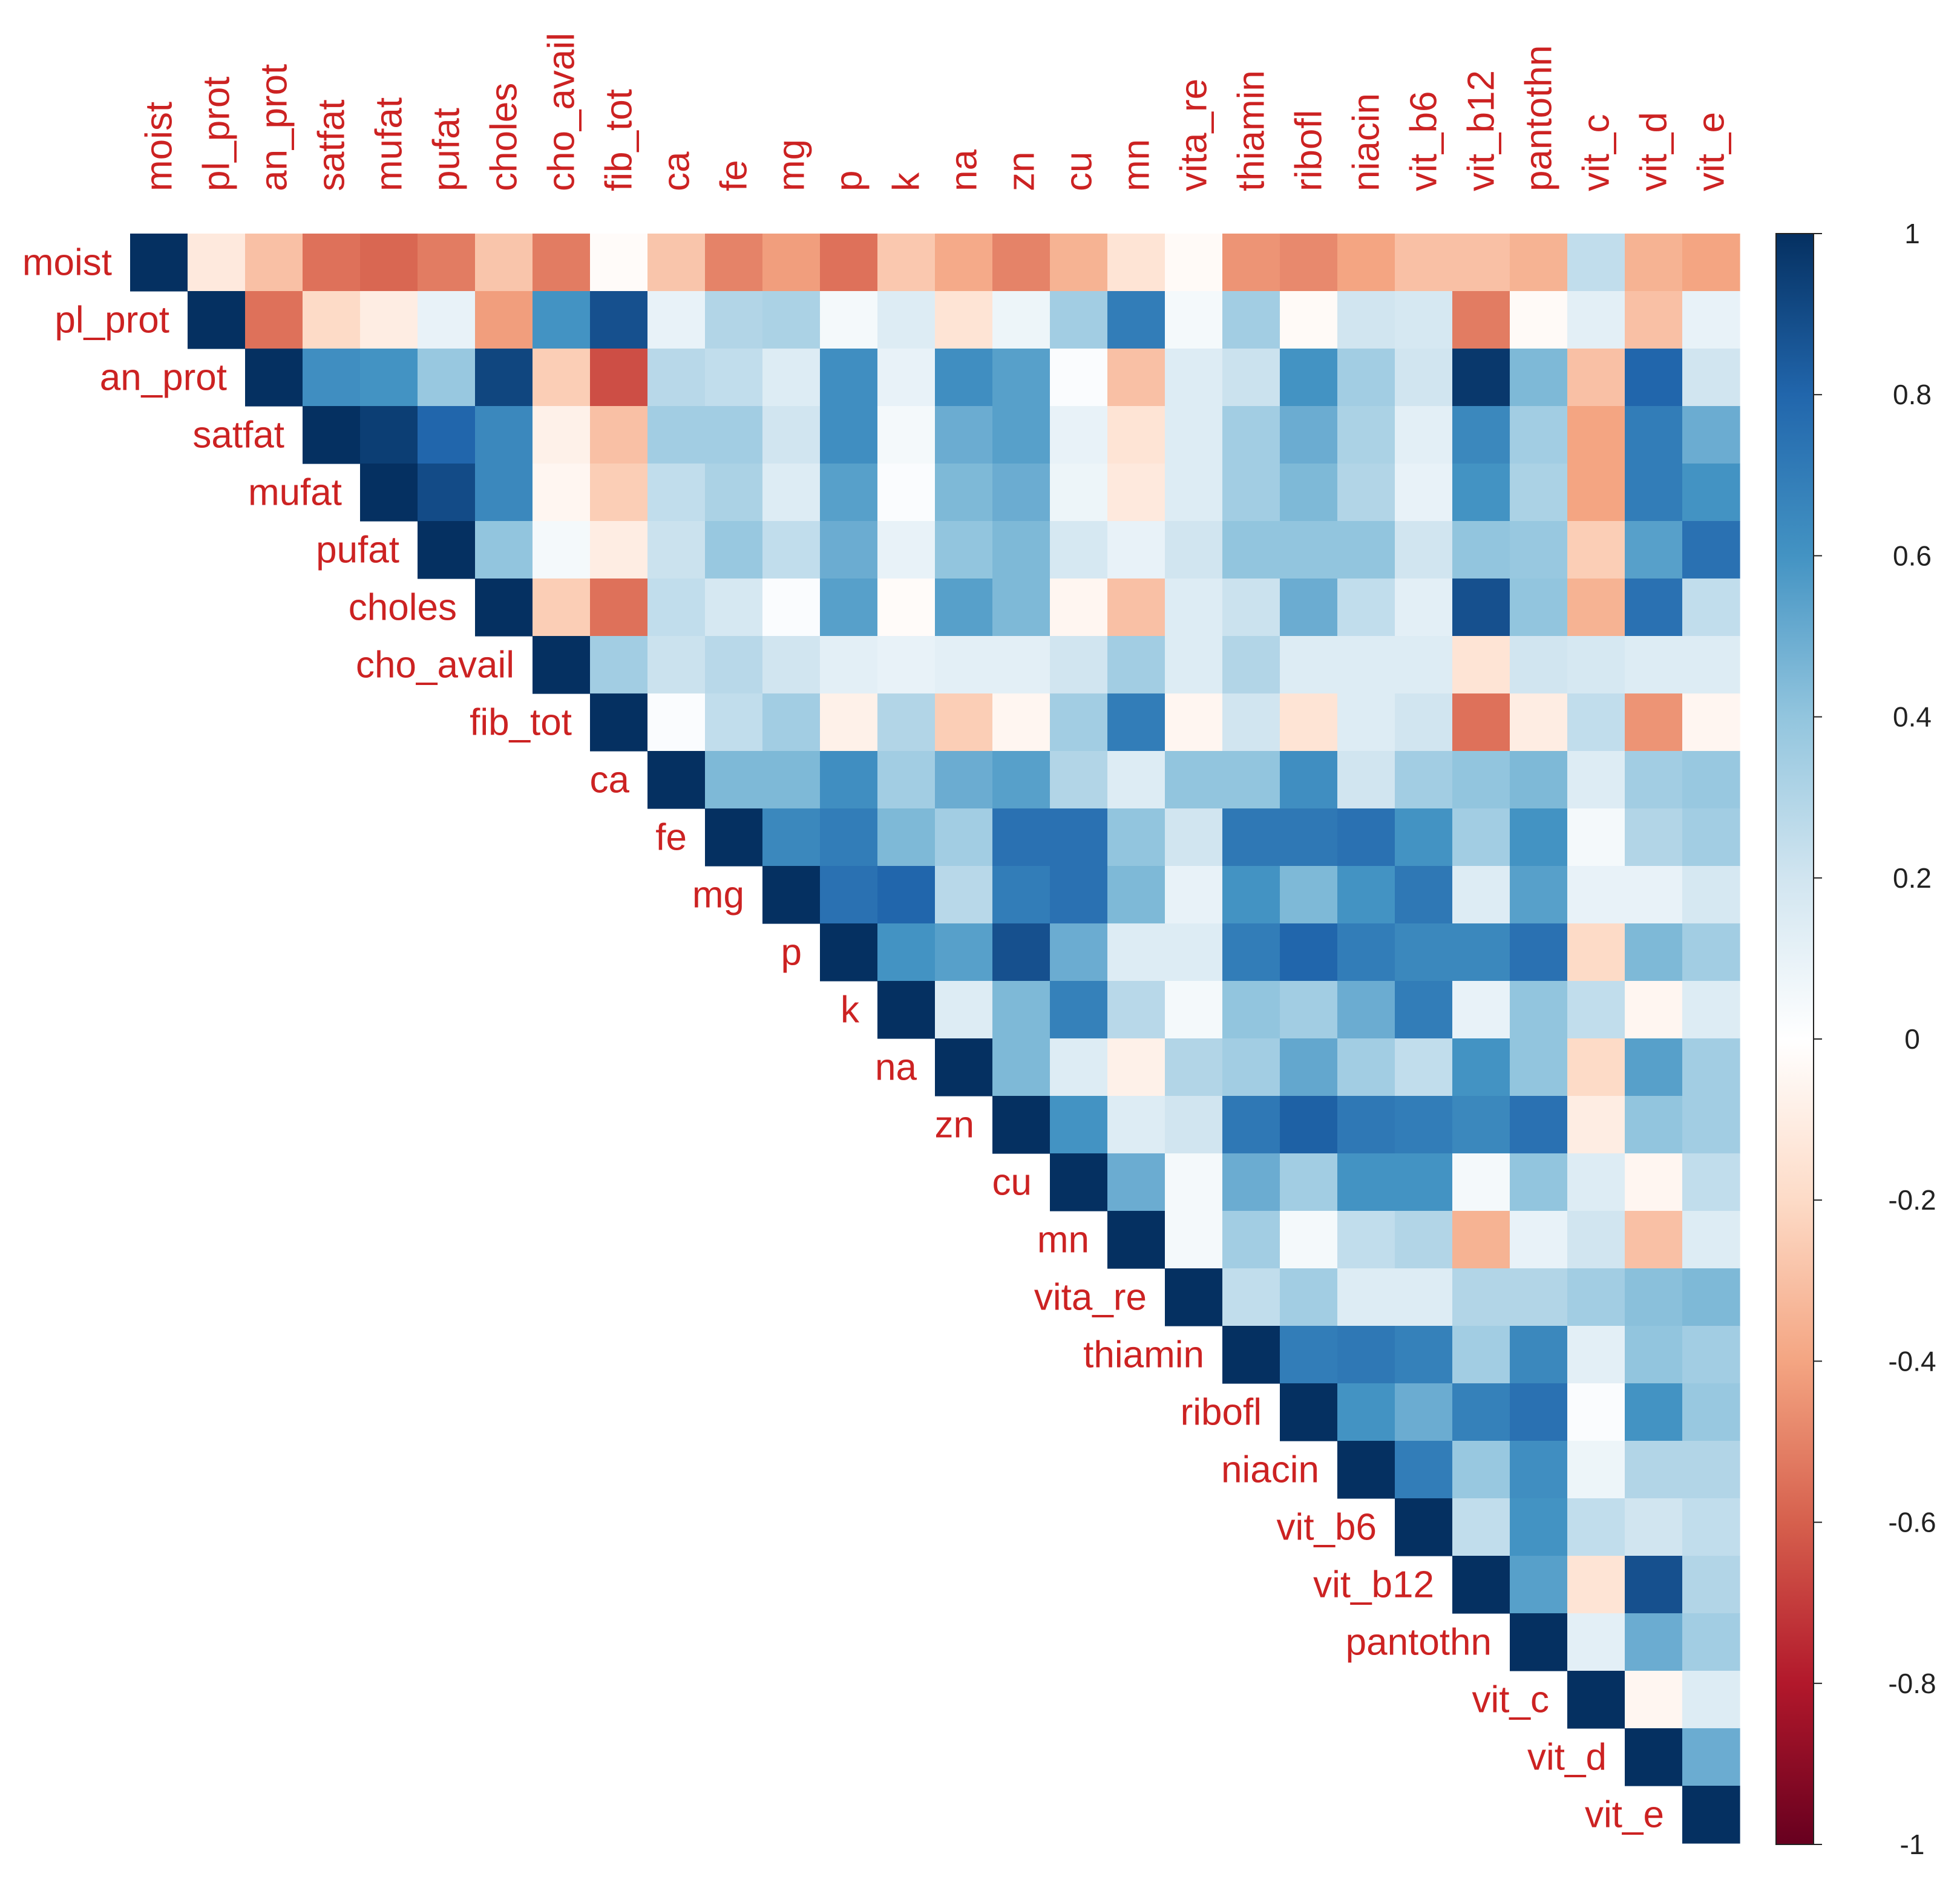  I want to click on cell-p-zn, so click(1021, 952).